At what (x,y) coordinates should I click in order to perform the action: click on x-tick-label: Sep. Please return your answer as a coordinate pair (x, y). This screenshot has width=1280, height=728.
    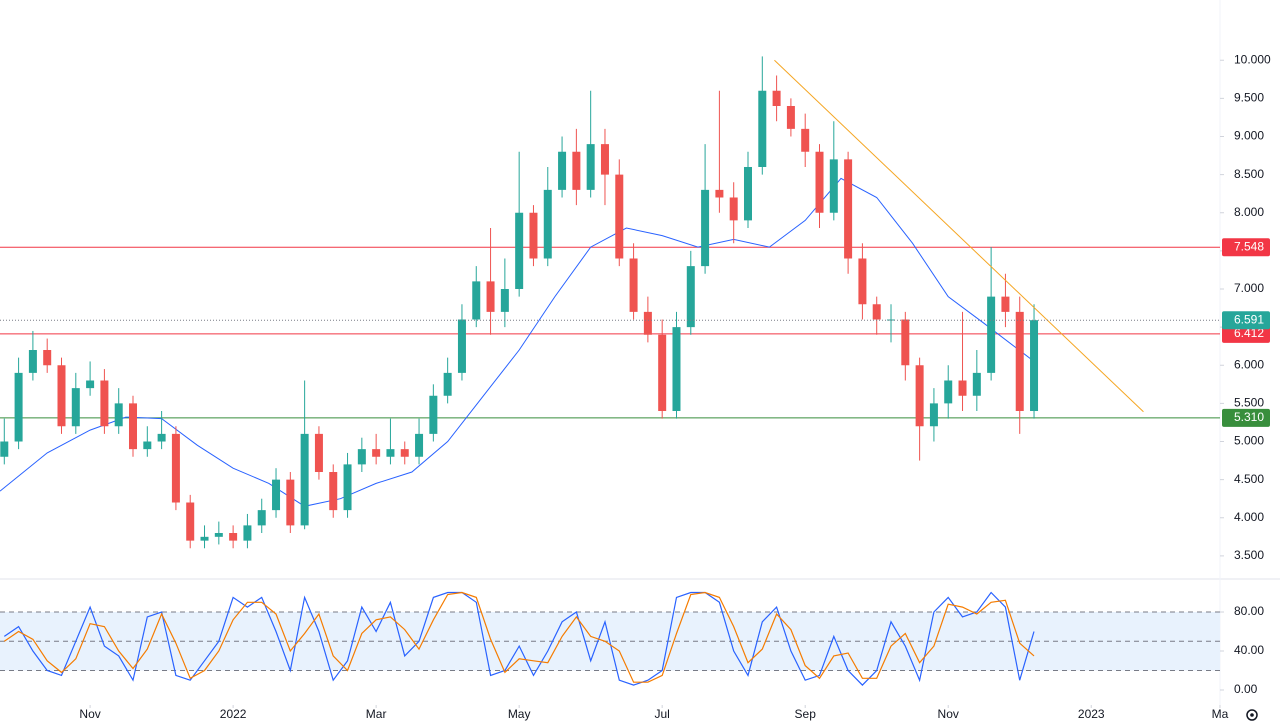
    Looking at the image, I should click on (806, 714).